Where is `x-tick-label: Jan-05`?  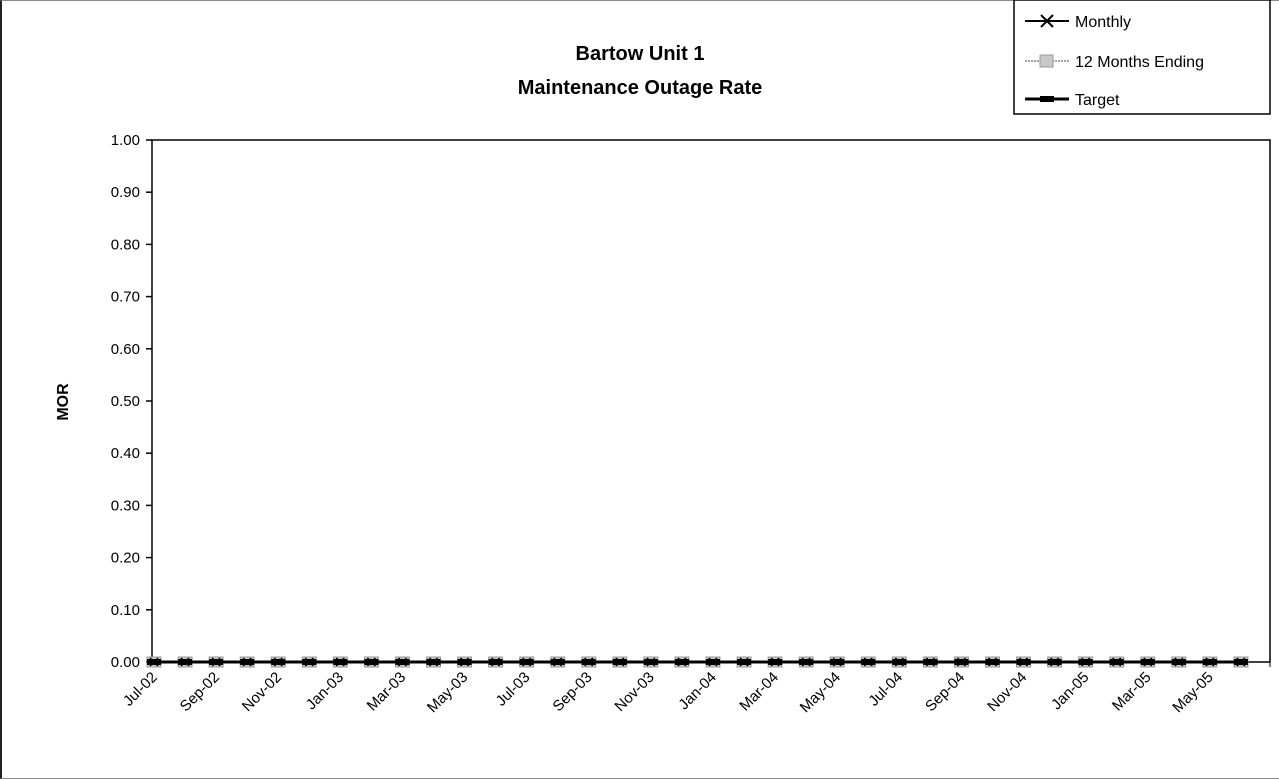 x-tick-label: Jan-05 is located at coordinates (1070, 691).